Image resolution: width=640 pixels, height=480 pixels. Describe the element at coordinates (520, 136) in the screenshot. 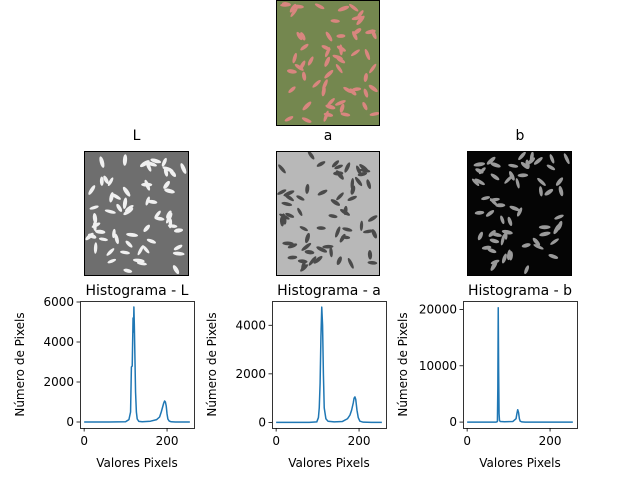

I see `image-title-b: b` at that location.